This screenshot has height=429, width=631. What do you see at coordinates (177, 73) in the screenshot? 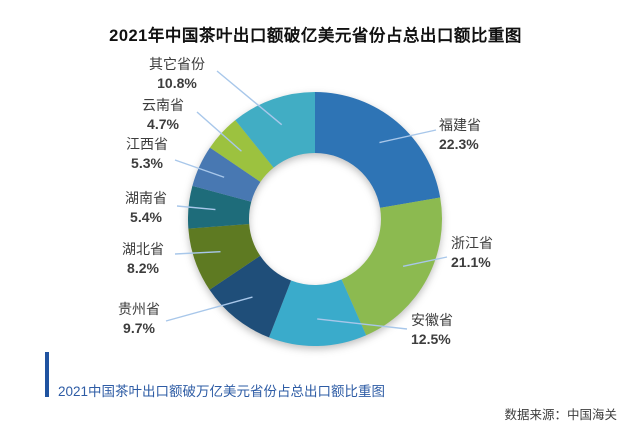
I see `label-qita: 其它省份 10.8%` at bounding box center [177, 73].